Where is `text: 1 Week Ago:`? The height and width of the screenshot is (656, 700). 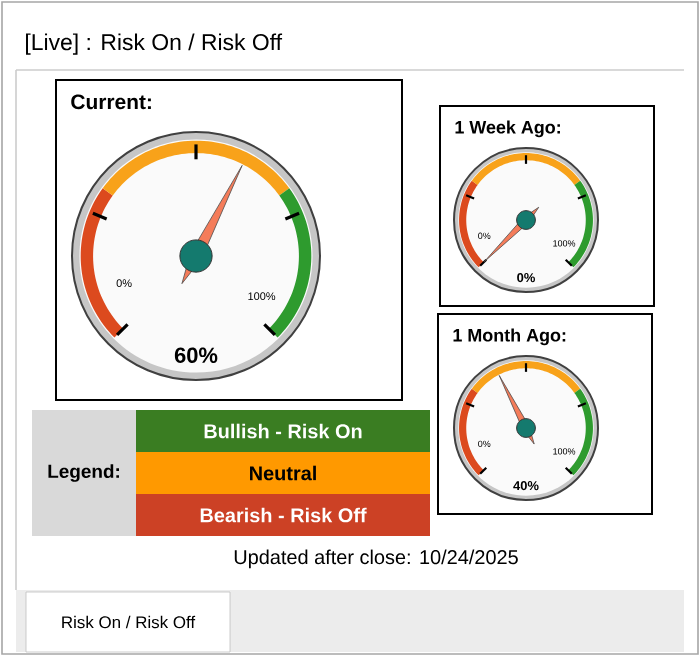 text: 1 Week Ago: is located at coordinates (507, 129).